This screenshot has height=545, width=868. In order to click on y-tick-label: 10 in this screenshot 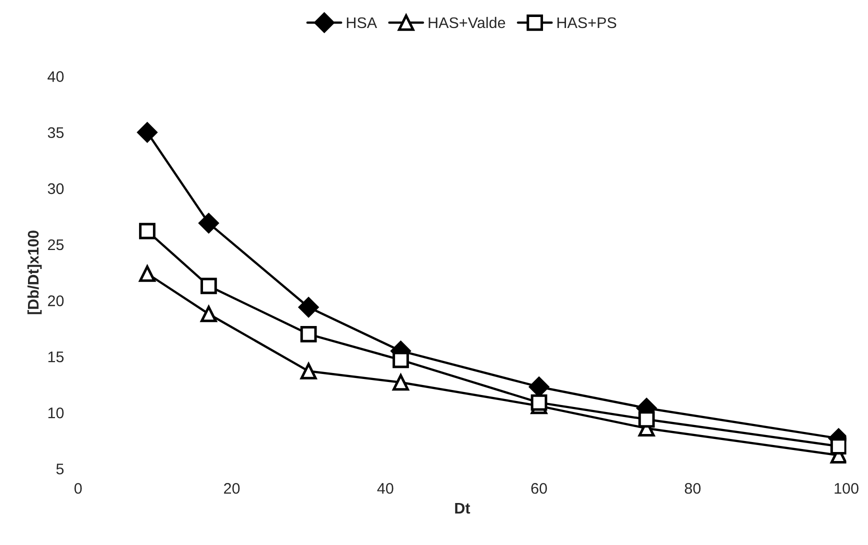, I will do `click(56, 413)`.